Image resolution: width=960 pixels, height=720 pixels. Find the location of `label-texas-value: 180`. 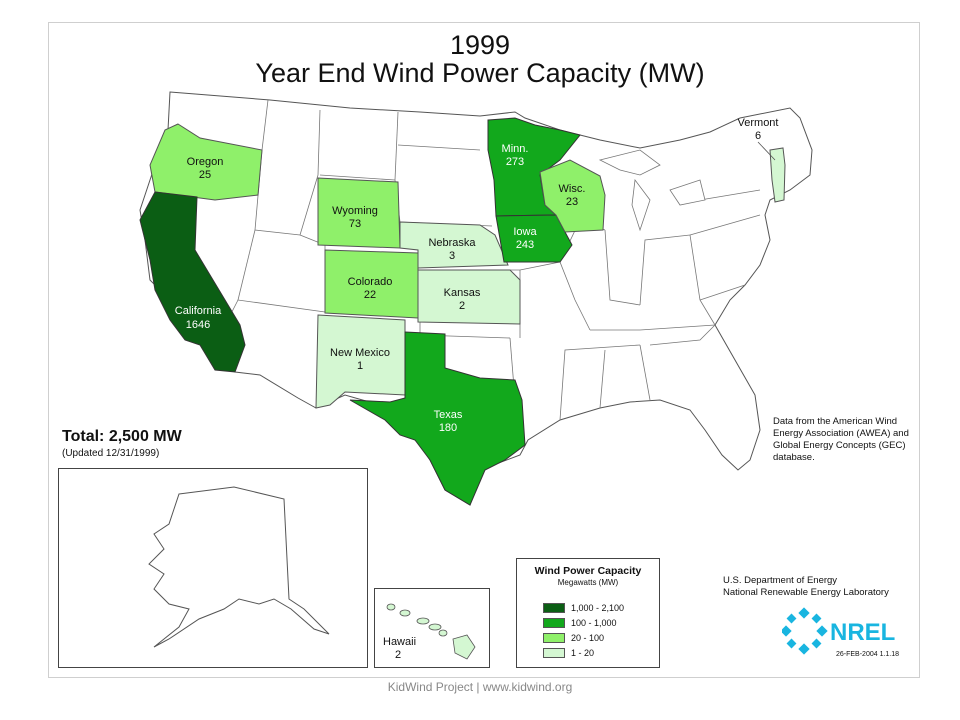

label-texas-value: 180 is located at coordinates (448, 428).